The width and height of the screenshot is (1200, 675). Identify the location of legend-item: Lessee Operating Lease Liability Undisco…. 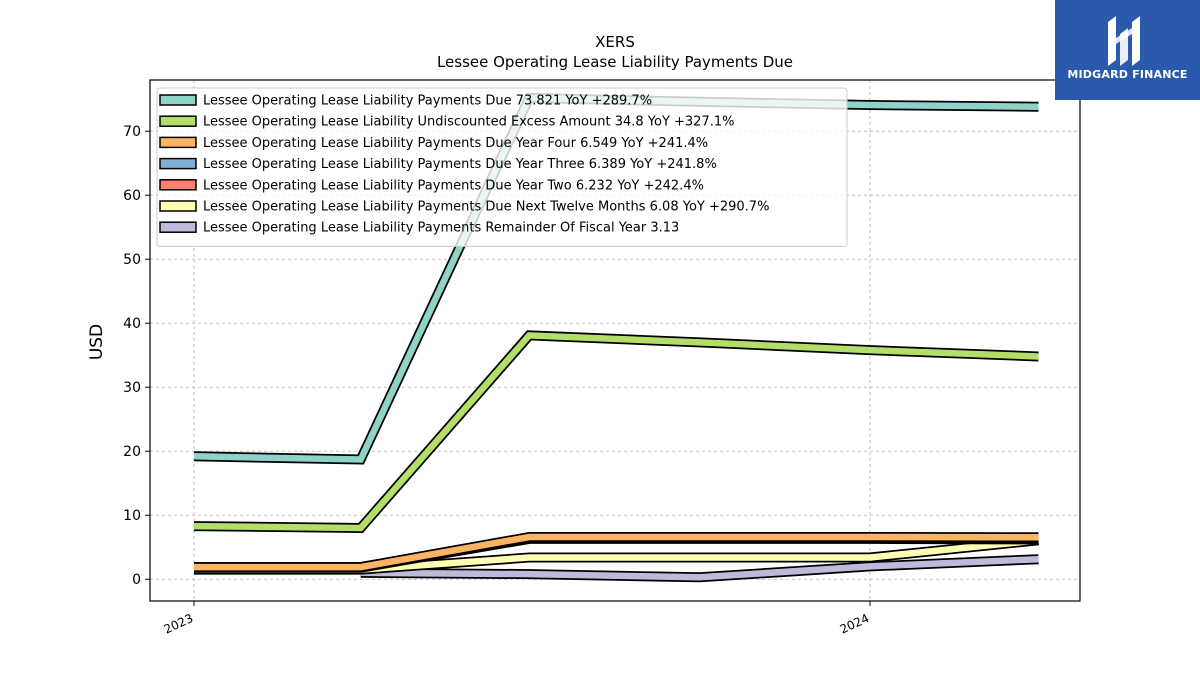
(446, 122).